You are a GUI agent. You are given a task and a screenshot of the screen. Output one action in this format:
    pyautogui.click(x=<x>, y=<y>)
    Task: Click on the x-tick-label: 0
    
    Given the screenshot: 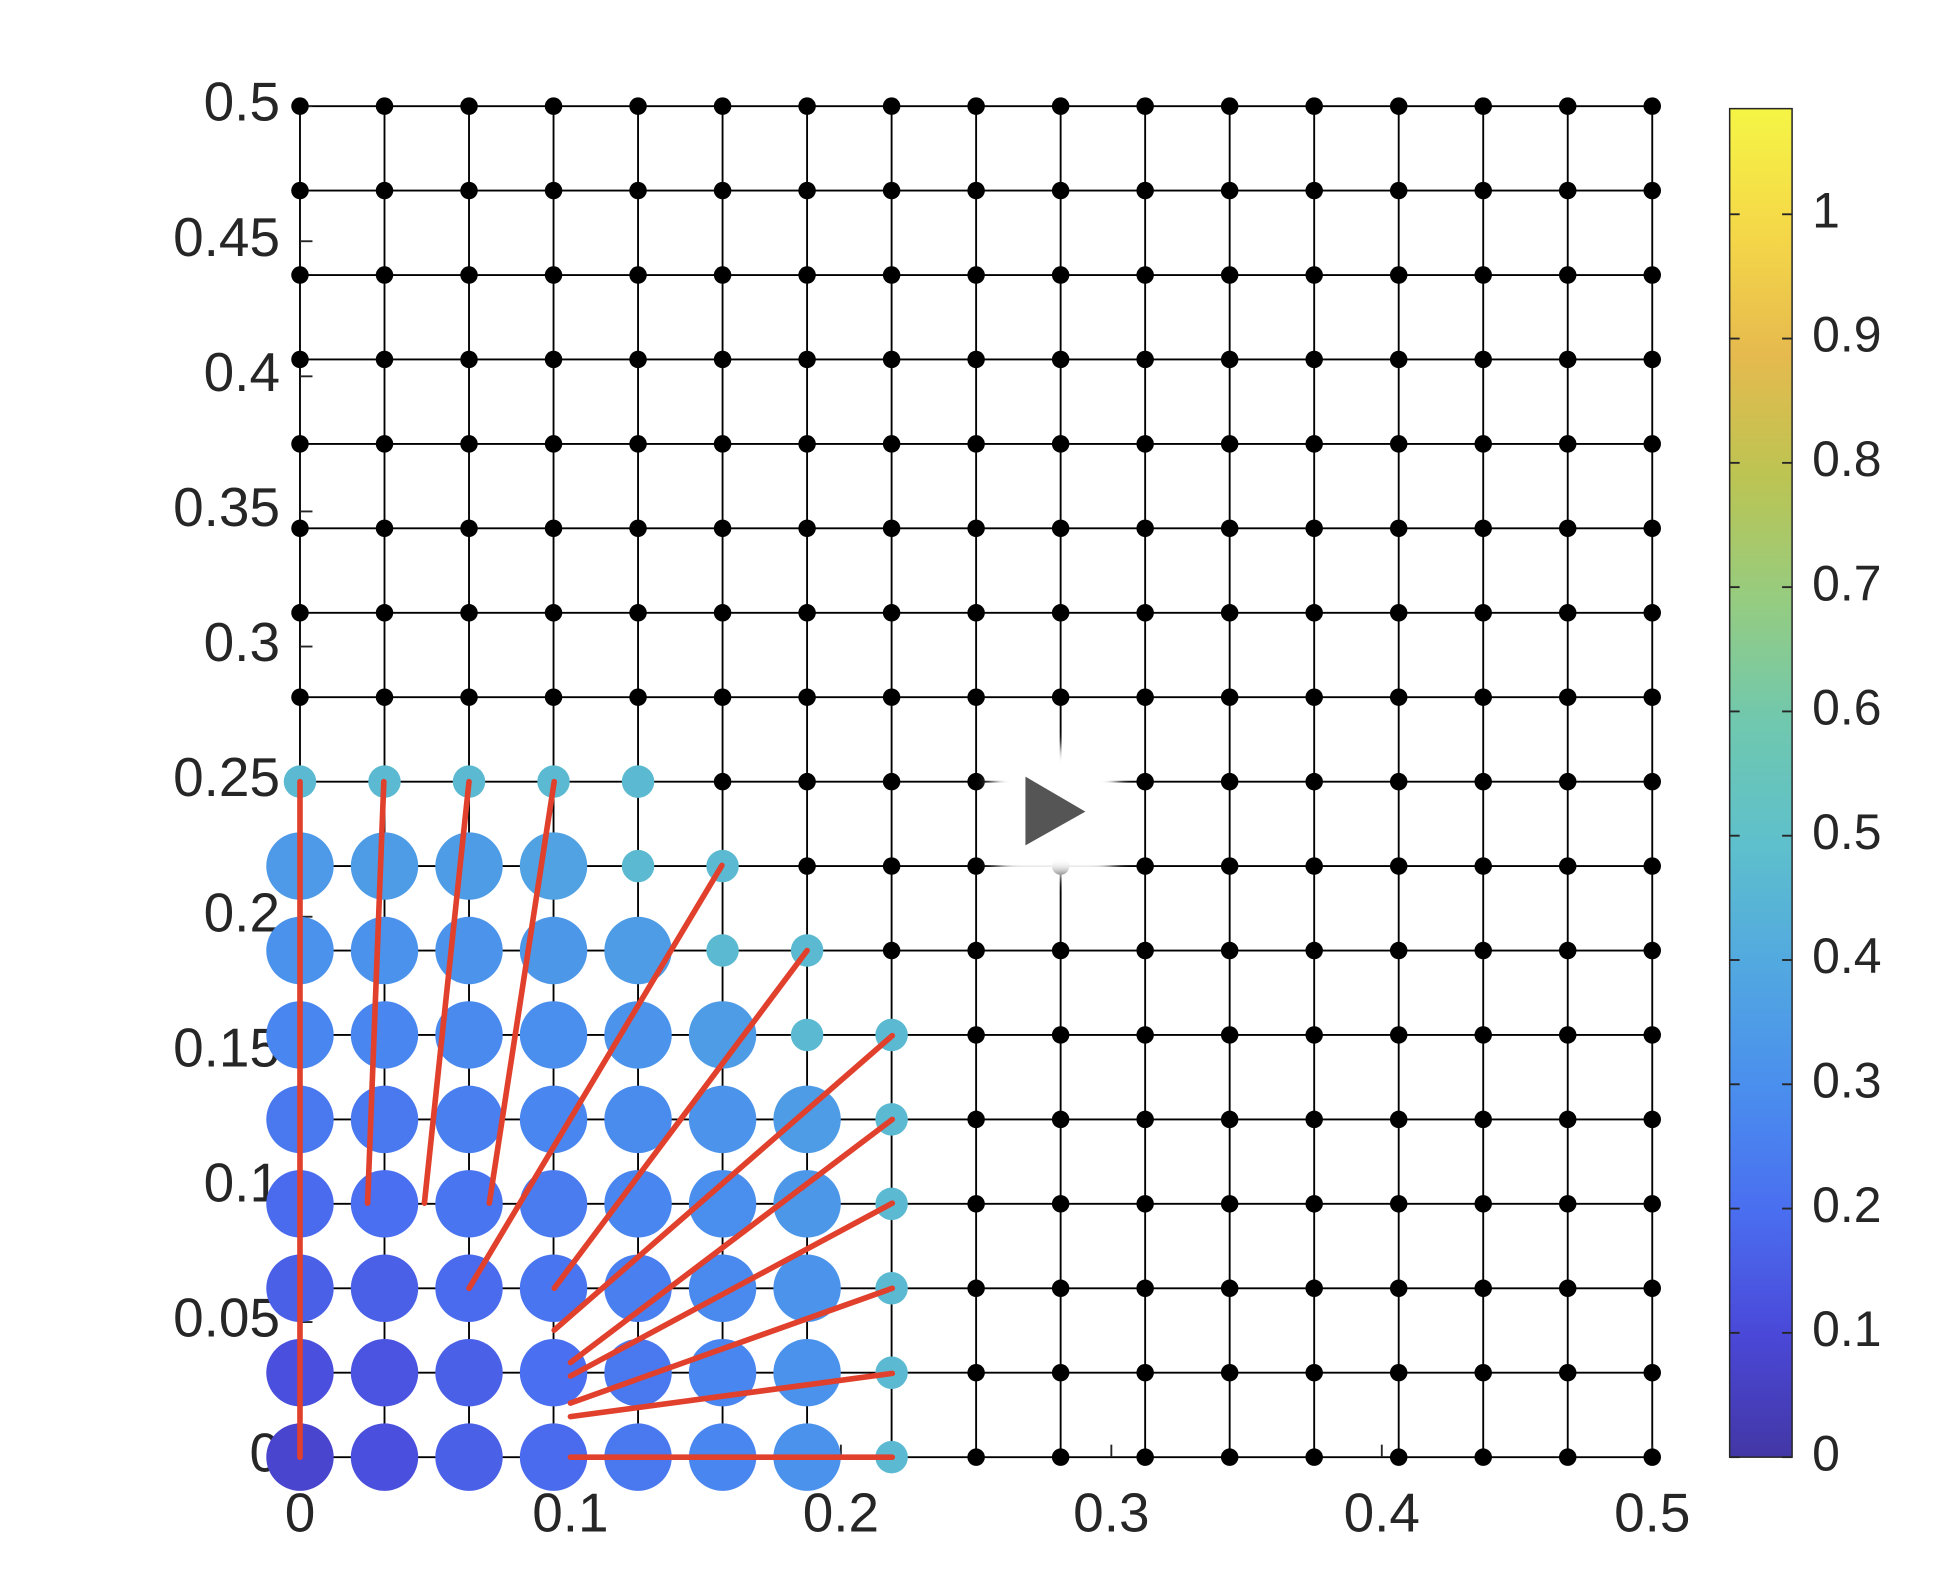 What is the action you would take?
    pyautogui.click(x=300, y=1513)
    